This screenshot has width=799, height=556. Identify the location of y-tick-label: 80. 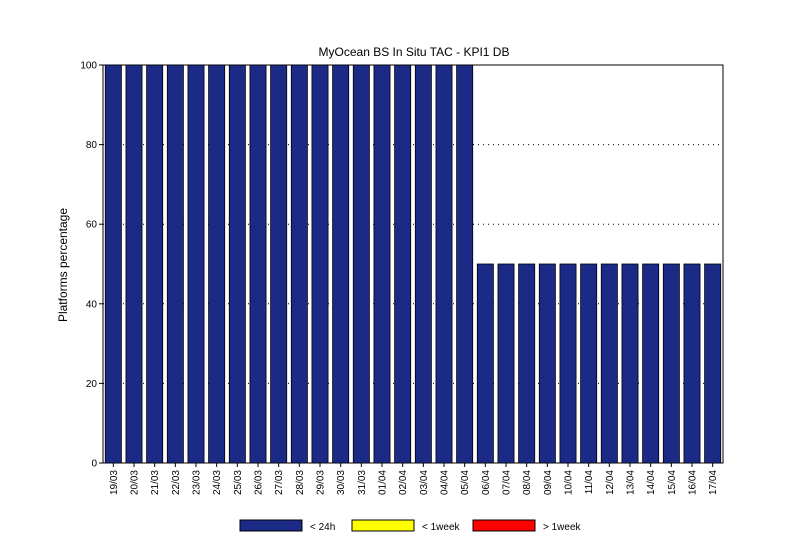
(92, 145).